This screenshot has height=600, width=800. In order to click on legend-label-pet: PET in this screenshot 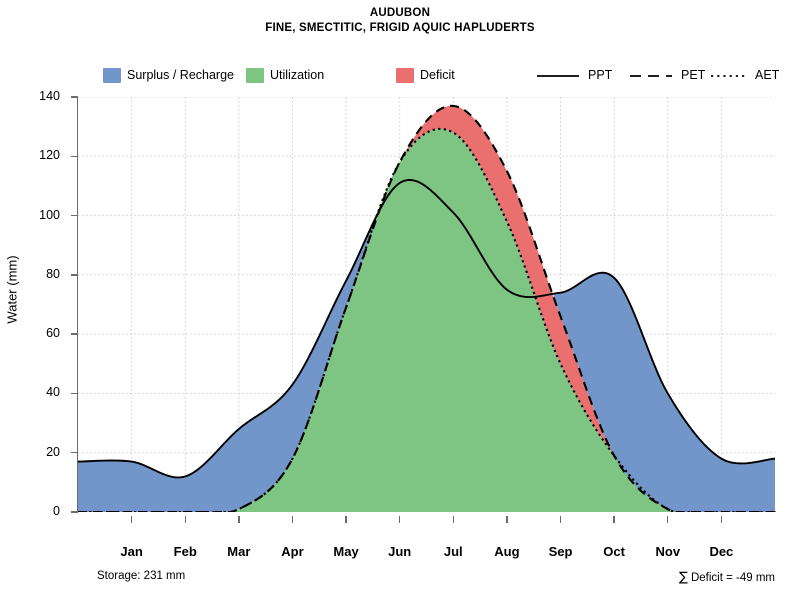, I will do `click(693, 75)`.